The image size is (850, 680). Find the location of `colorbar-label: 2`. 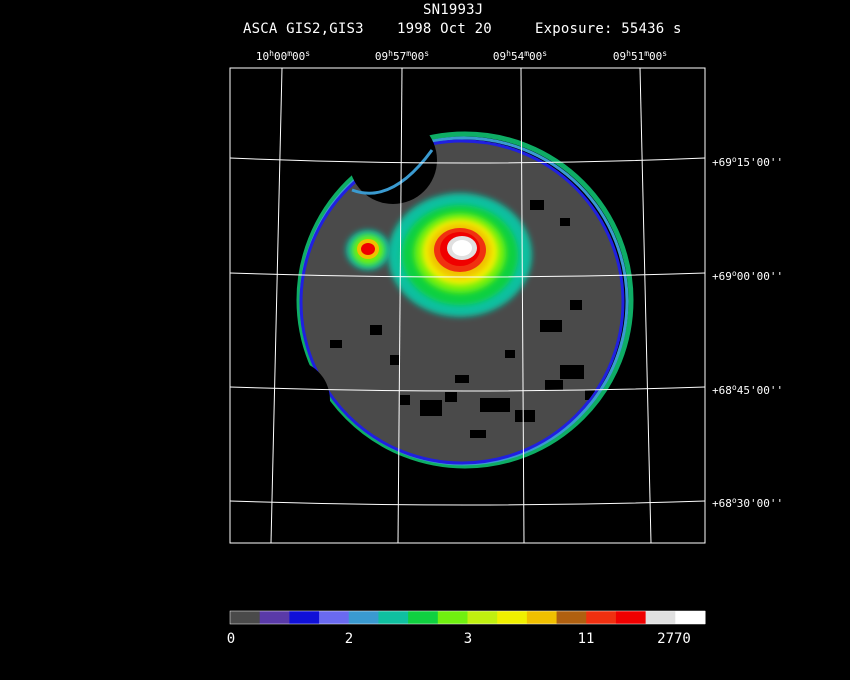

colorbar-label: 2 is located at coordinates (349, 639).